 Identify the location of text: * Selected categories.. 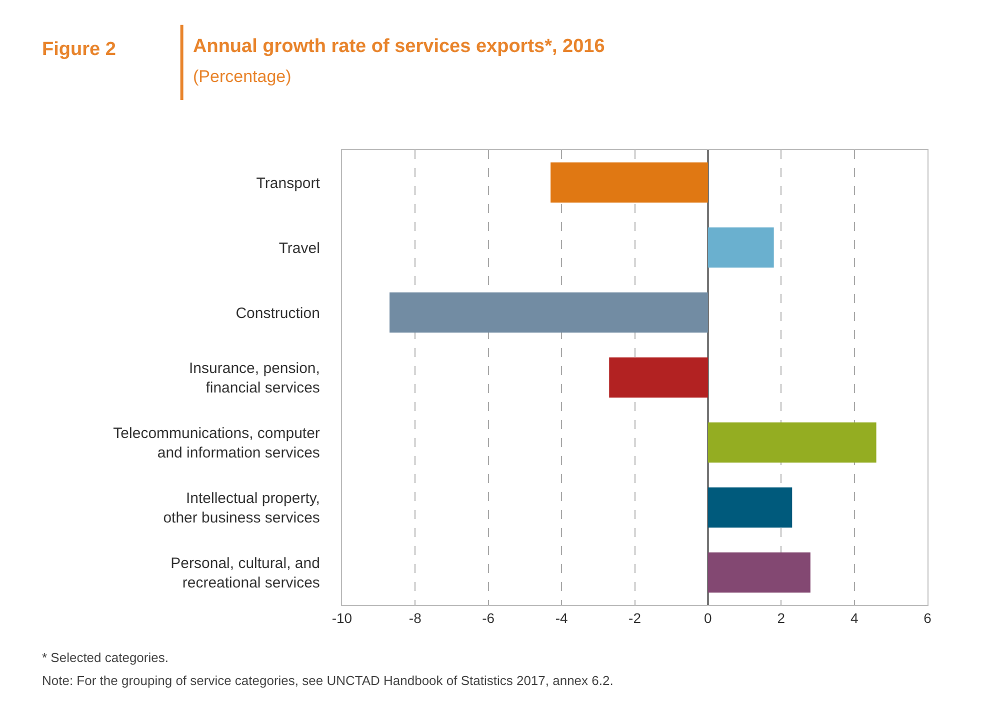
(105, 657).